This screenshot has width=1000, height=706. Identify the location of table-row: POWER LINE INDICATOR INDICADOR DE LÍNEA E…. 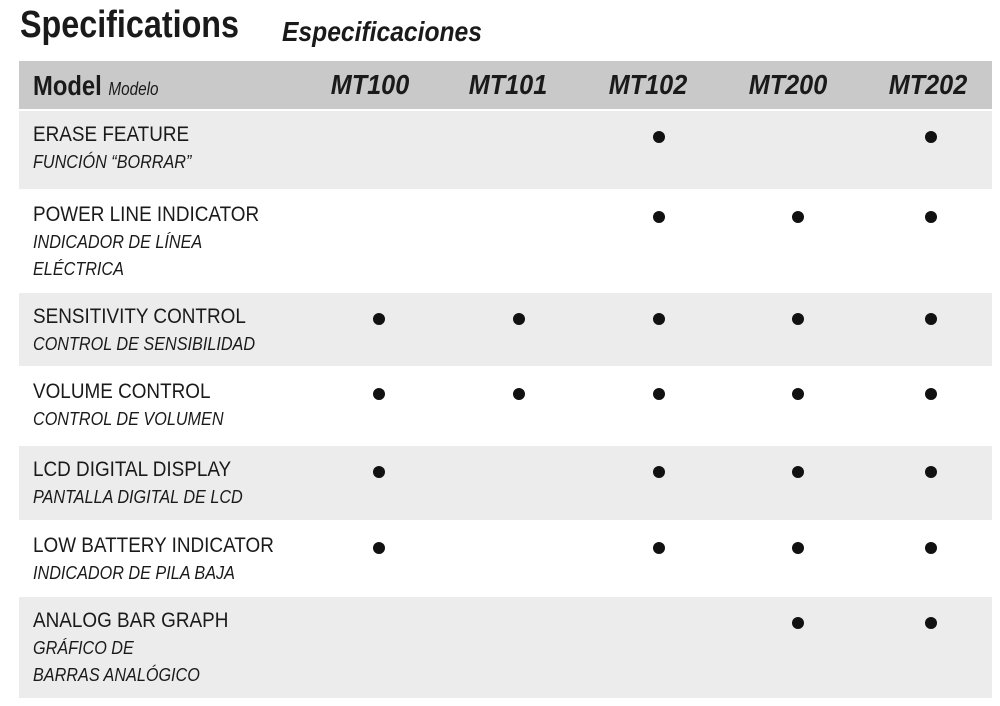
(505, 241).